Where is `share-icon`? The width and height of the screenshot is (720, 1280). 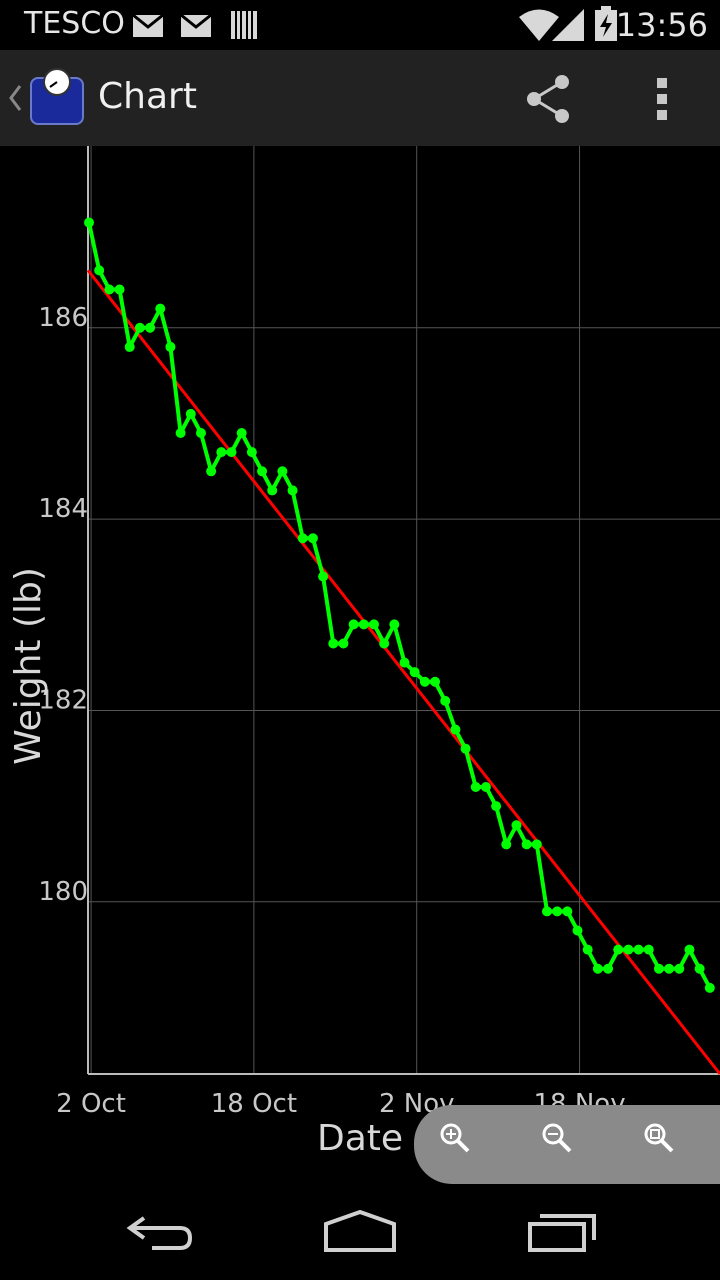
share-icon is located at coordinates (549, 99).